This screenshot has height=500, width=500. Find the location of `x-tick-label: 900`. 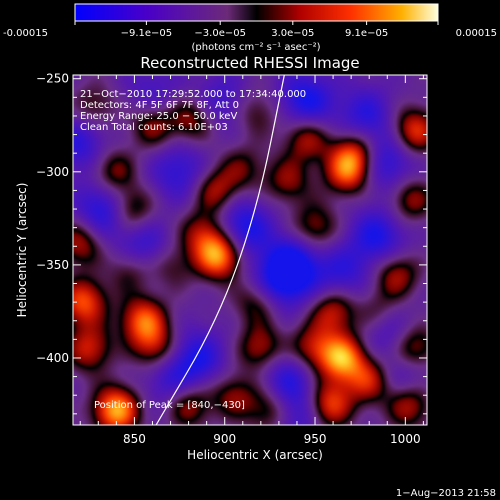

x-tick-label: 900 is located at coordinates (224, 439).